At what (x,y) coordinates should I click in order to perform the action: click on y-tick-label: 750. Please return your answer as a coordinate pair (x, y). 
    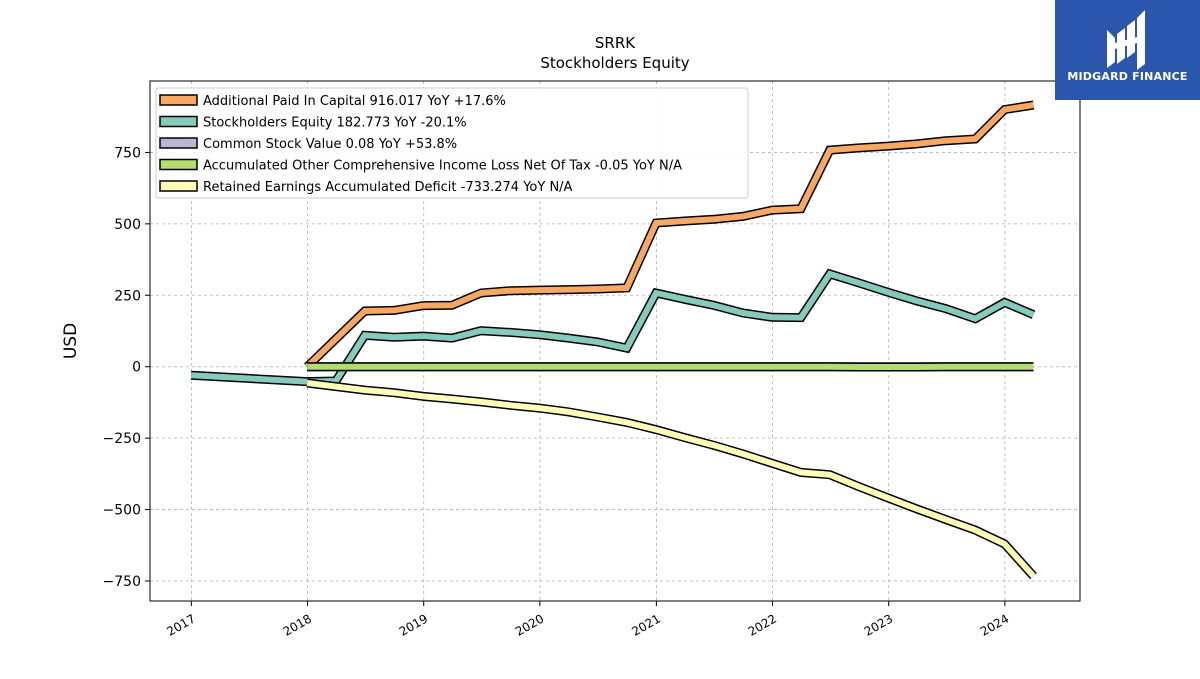
    Looking at the image, I should click on (127, 153).